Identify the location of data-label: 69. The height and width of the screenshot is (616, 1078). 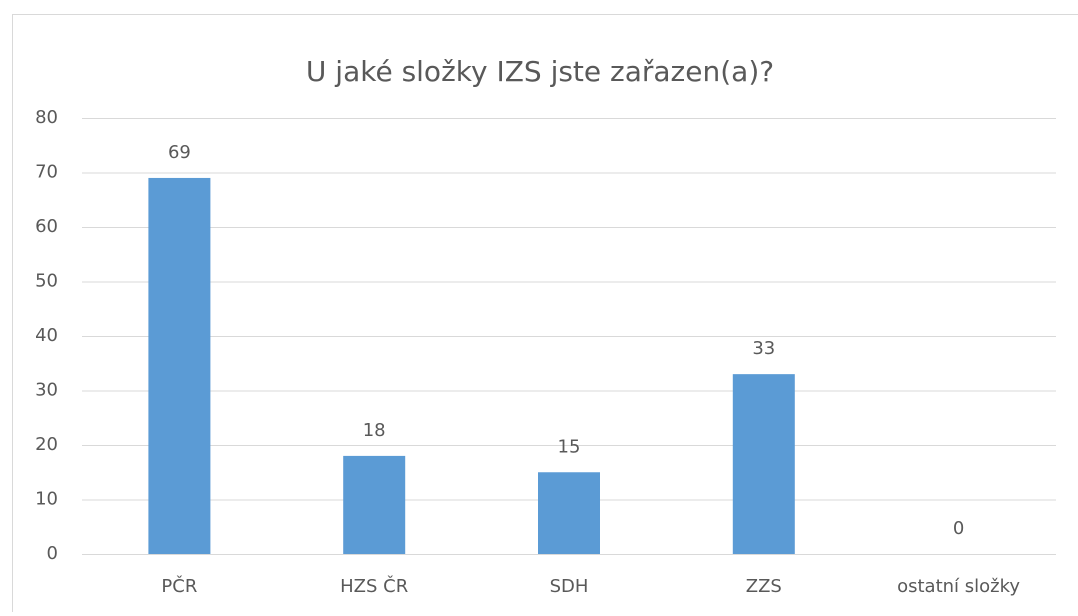
(179, 152).